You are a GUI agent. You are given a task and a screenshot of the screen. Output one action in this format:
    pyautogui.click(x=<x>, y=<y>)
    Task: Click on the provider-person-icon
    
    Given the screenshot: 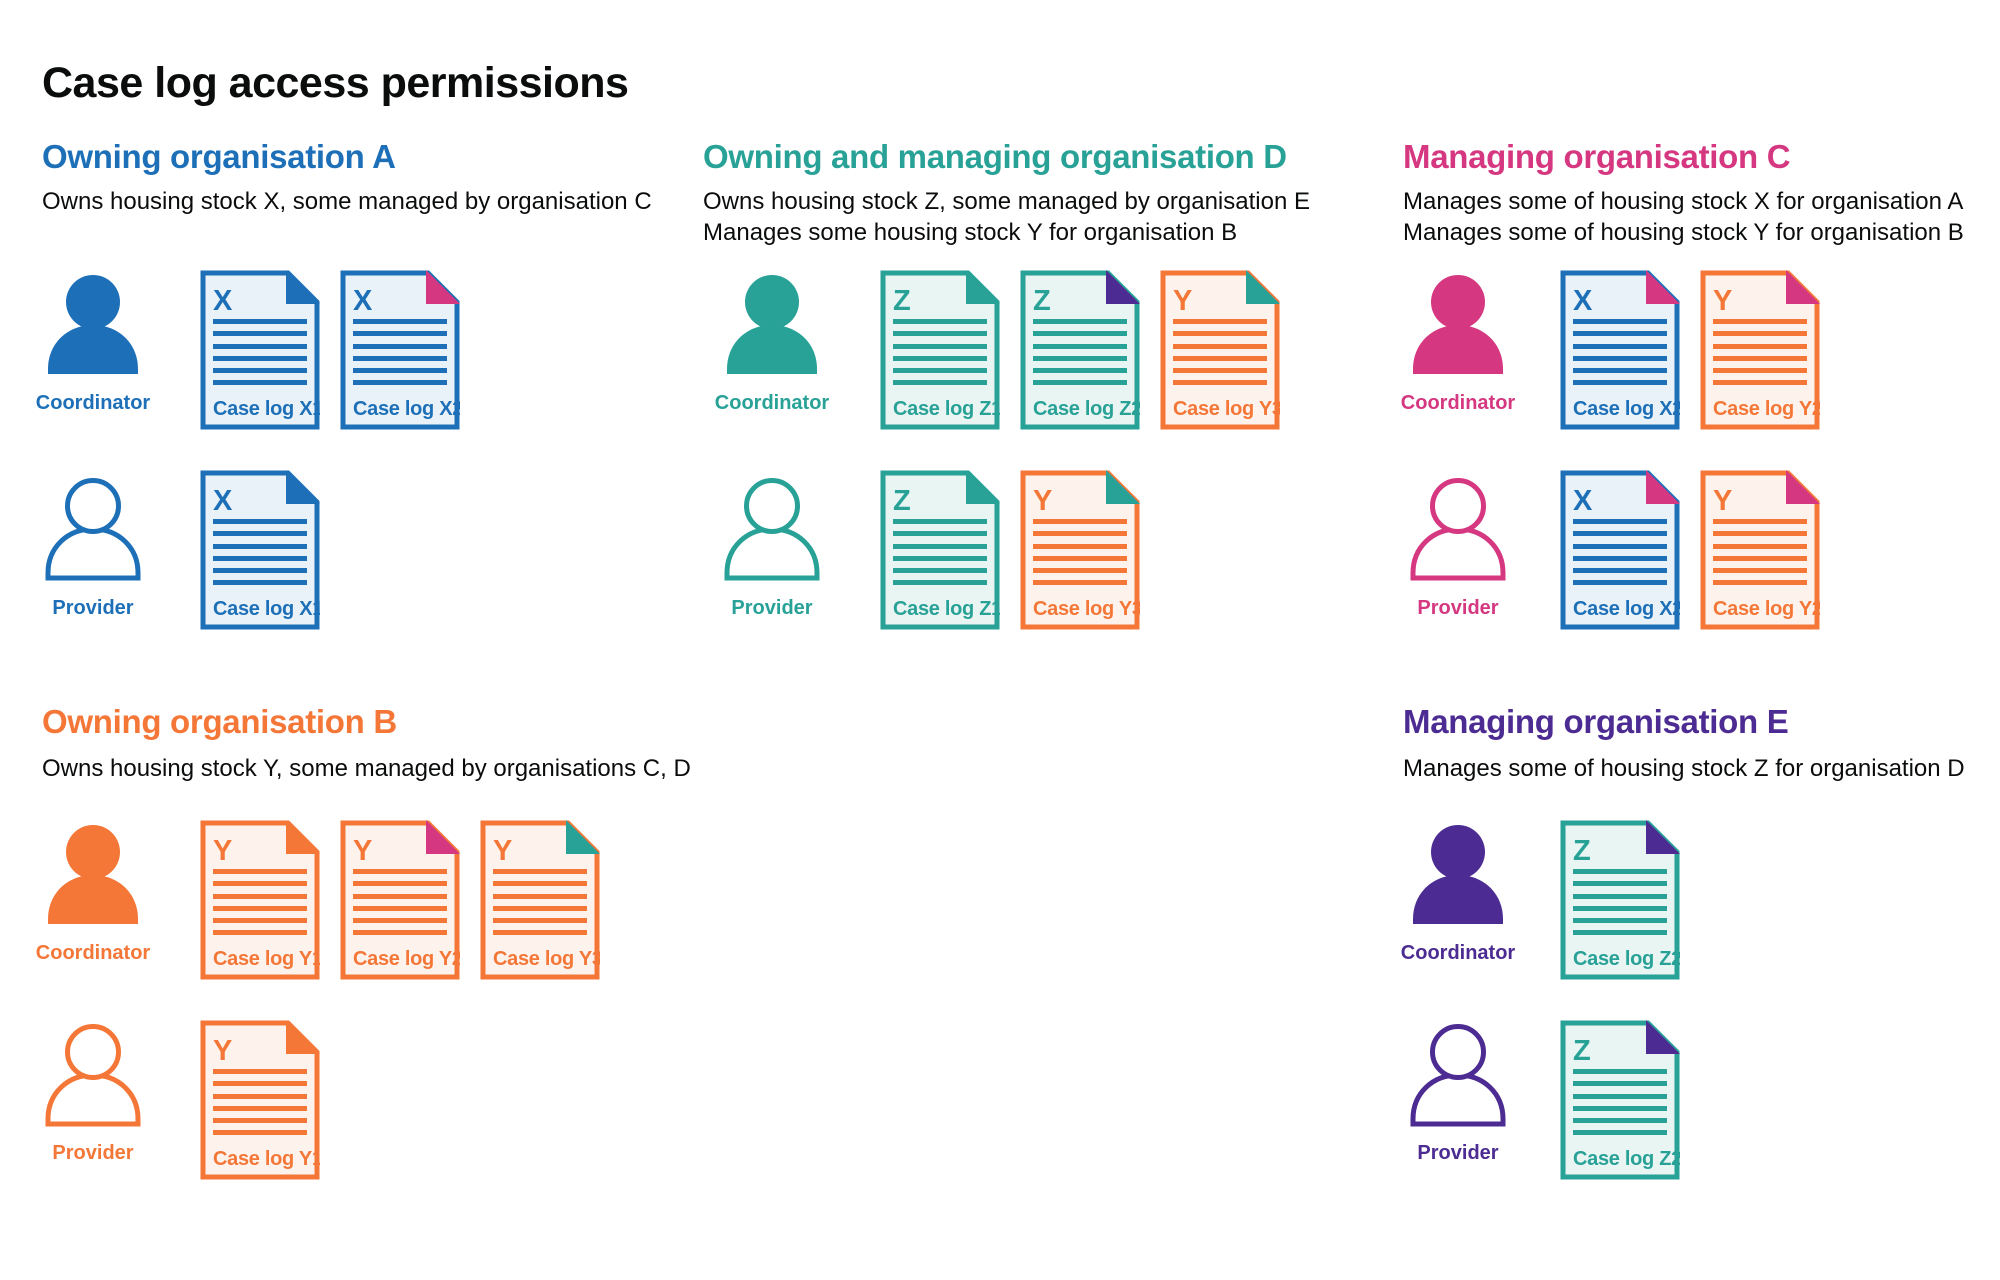 What is the action you would take?
    pyautogui.click(x=1458, y=1075)
    